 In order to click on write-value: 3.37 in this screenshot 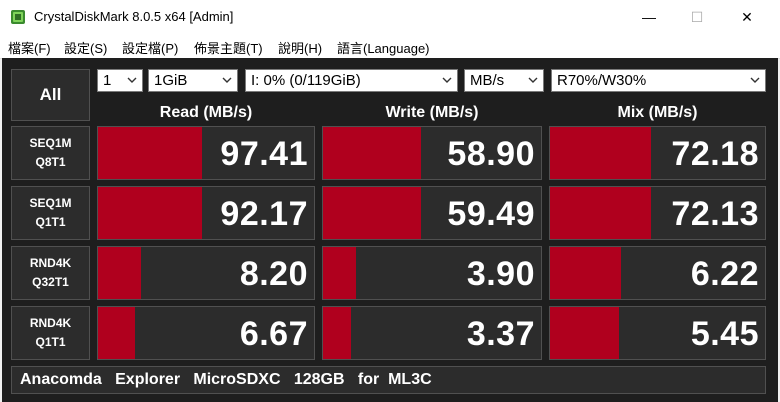, I will do `click(500, 334)`.